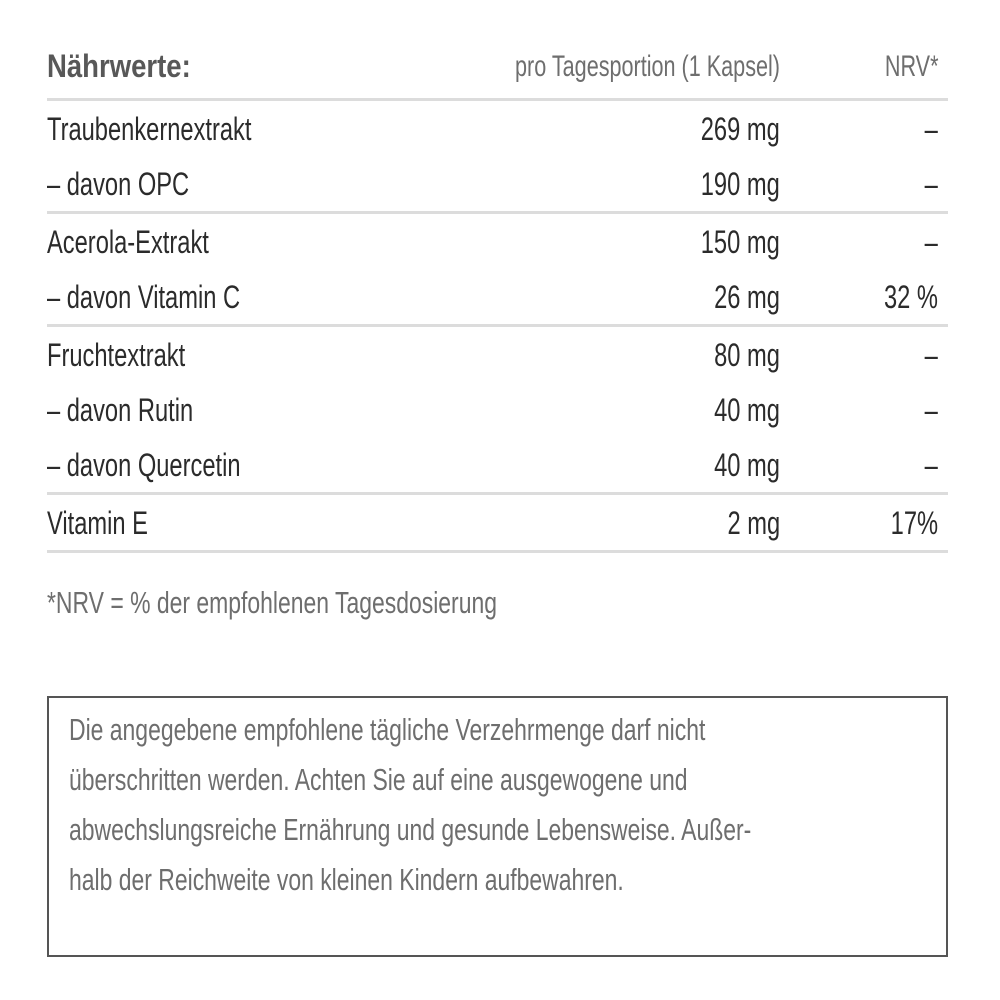 This screenshot has width=1000, height=1000. Describe the element at coordinates (497, 464) in the screenshot. I see `table-row: – davon Quercetin 40 mg –` at that location.